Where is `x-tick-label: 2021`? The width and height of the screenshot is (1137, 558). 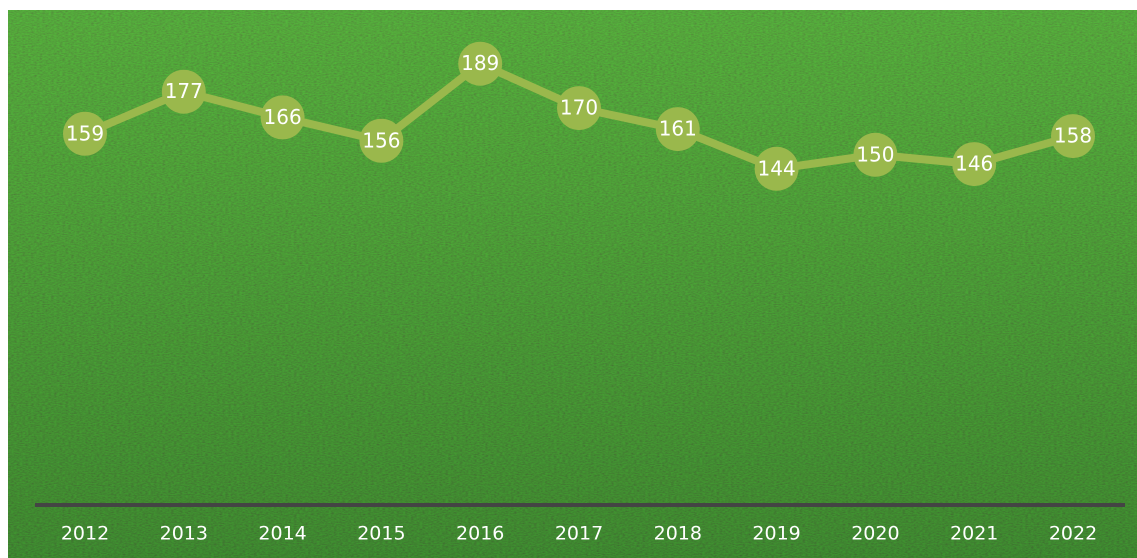 x-tick-label: 2021 is located at coordinates (974, 534).